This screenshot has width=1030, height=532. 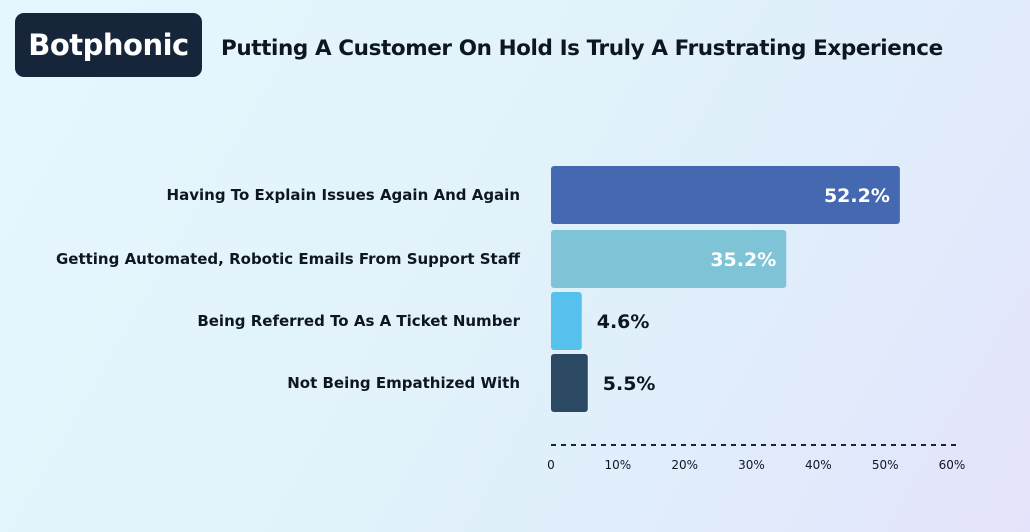 I want to click on tick-label-4: 40%, so click(x=818, y=465).